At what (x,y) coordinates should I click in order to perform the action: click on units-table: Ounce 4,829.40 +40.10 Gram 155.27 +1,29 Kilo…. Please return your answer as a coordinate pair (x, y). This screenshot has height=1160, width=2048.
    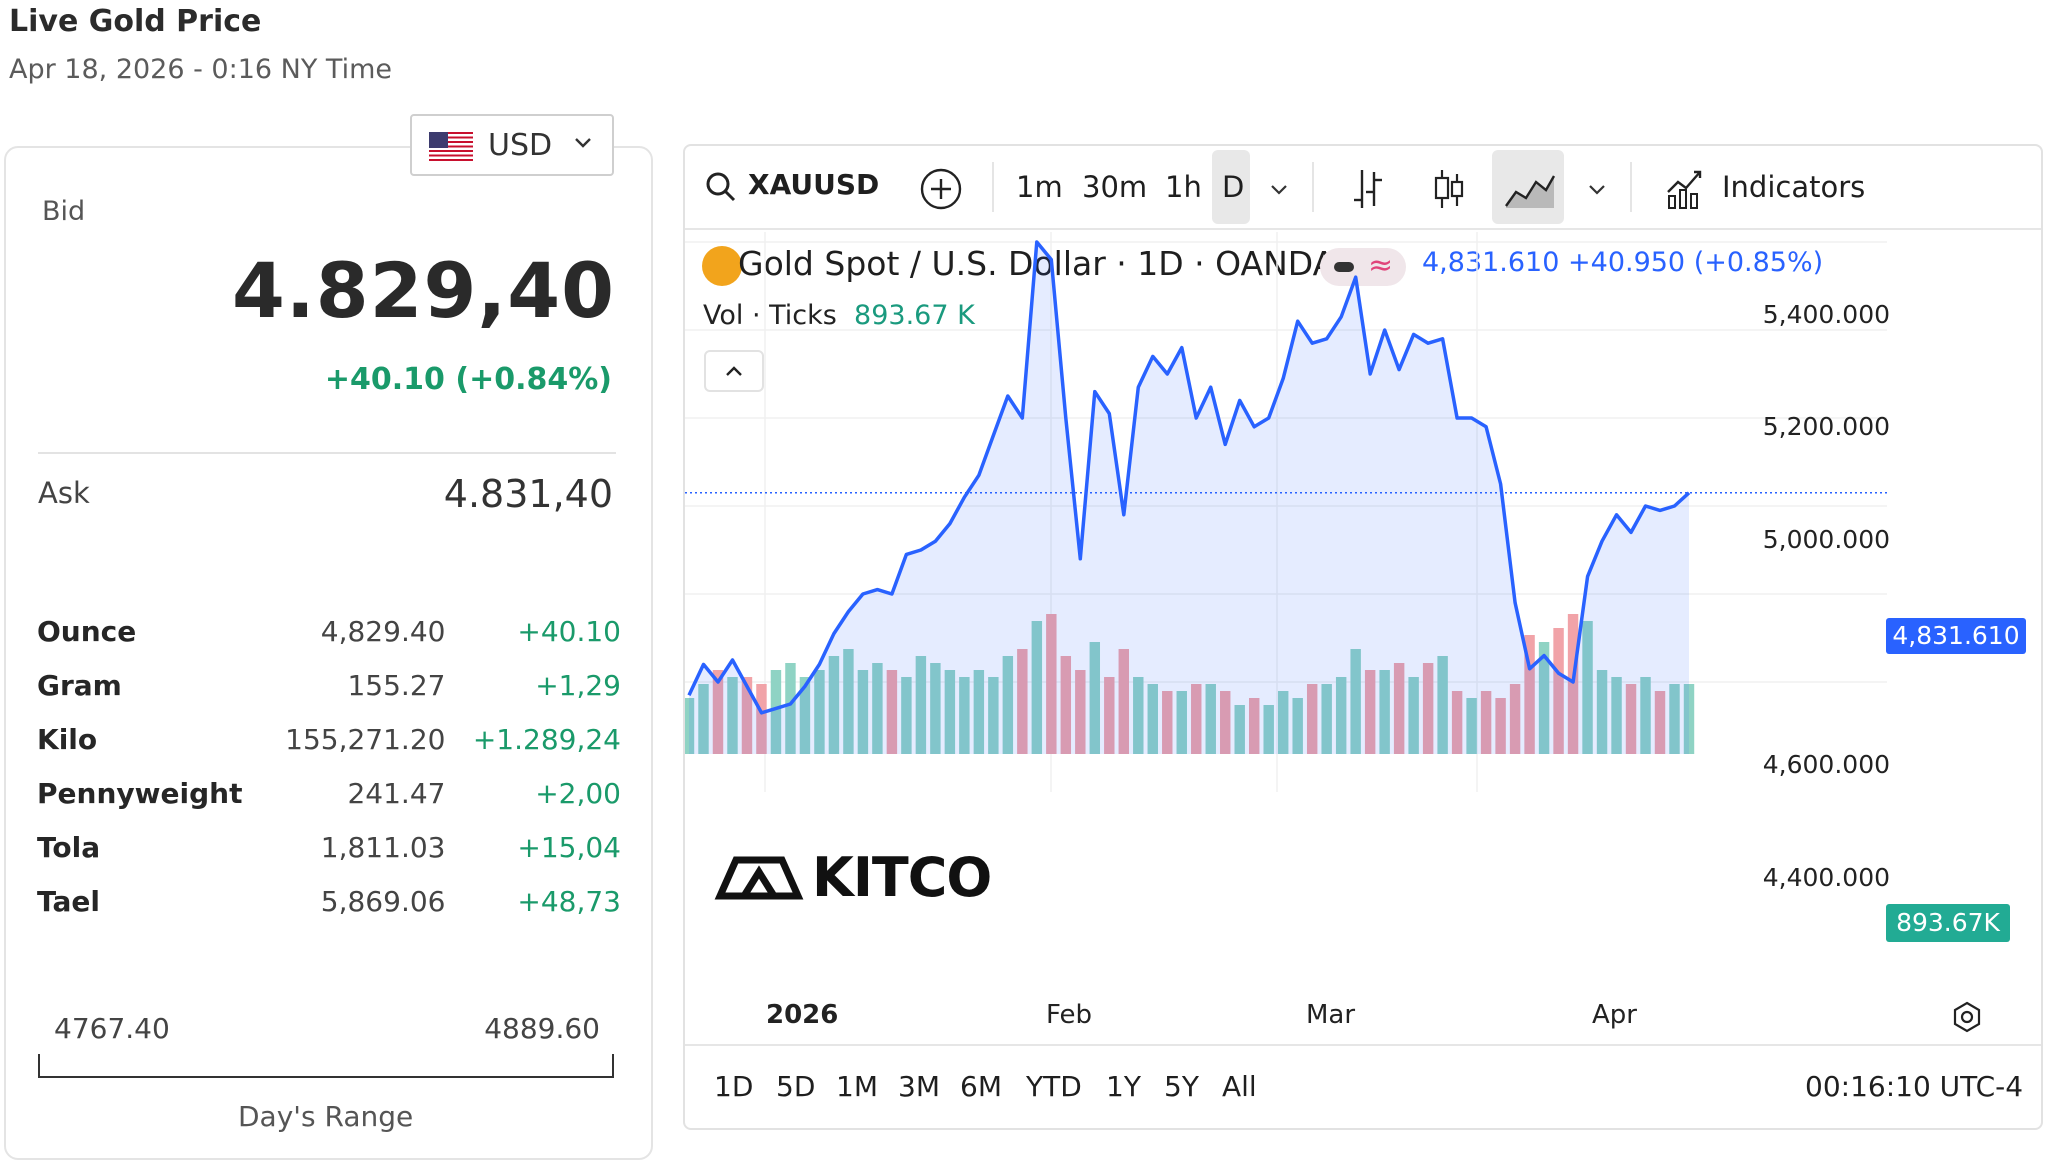
    Looking at the image, I should click on (329, 766).